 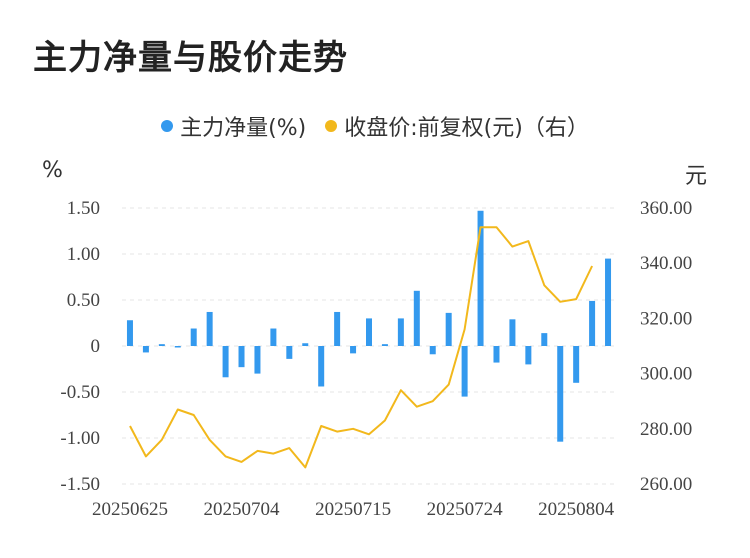 What do you see at coordinates (666, 318) in the screenshot?
I see `right-tick-label: 320.00` at bounding box center [666, 318].